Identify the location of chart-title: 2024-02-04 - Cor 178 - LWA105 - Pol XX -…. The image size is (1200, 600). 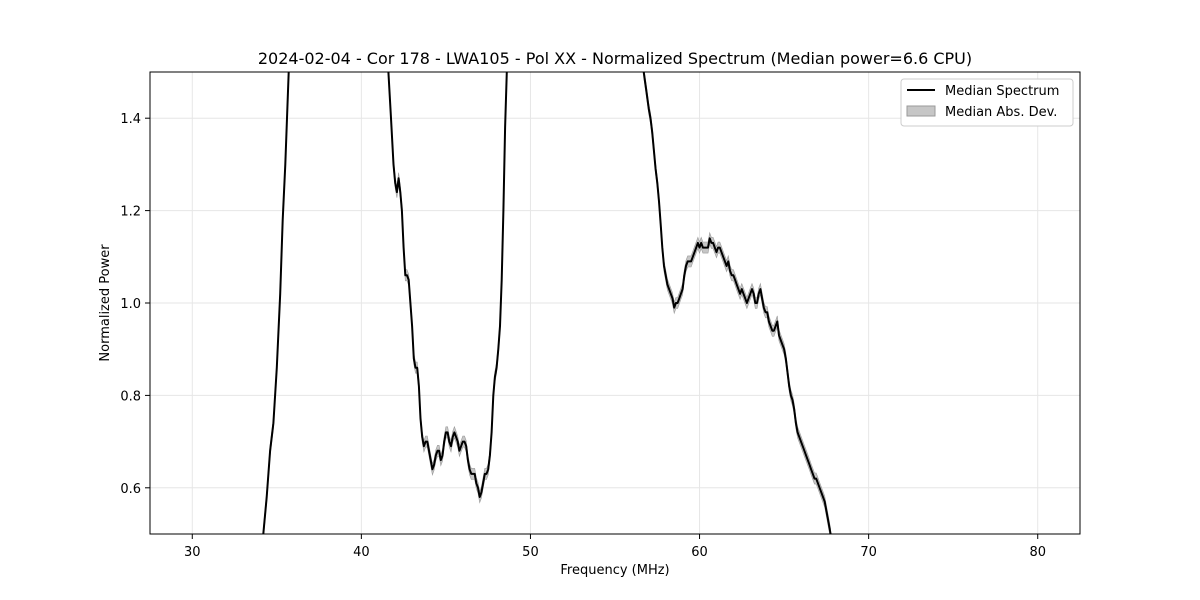
(615, 58).